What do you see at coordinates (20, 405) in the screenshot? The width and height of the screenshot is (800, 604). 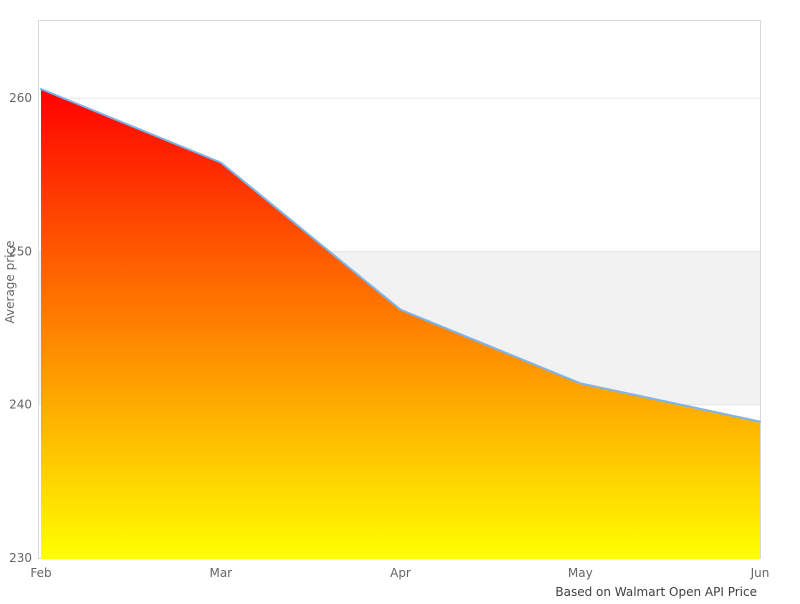 I see `y-tick-label-240: 240` at bounding box center [20, 405].